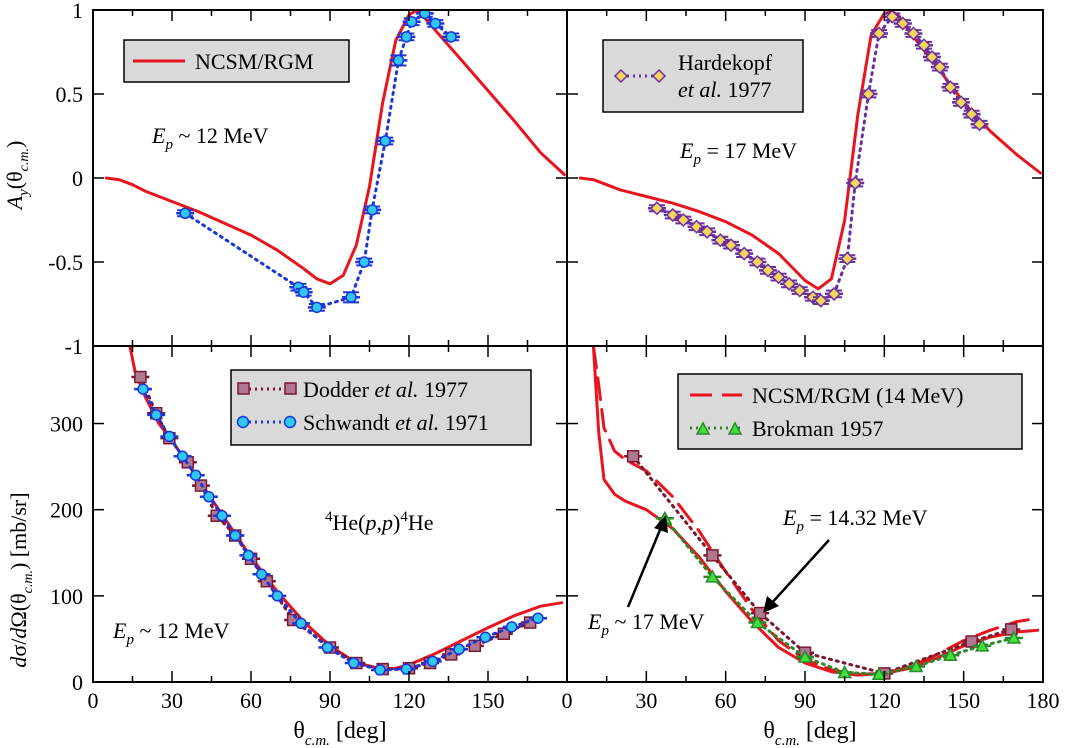  I want to click on annotation-ep-17-bottom: Ep ~ 17 MeV, so click(646, 624).